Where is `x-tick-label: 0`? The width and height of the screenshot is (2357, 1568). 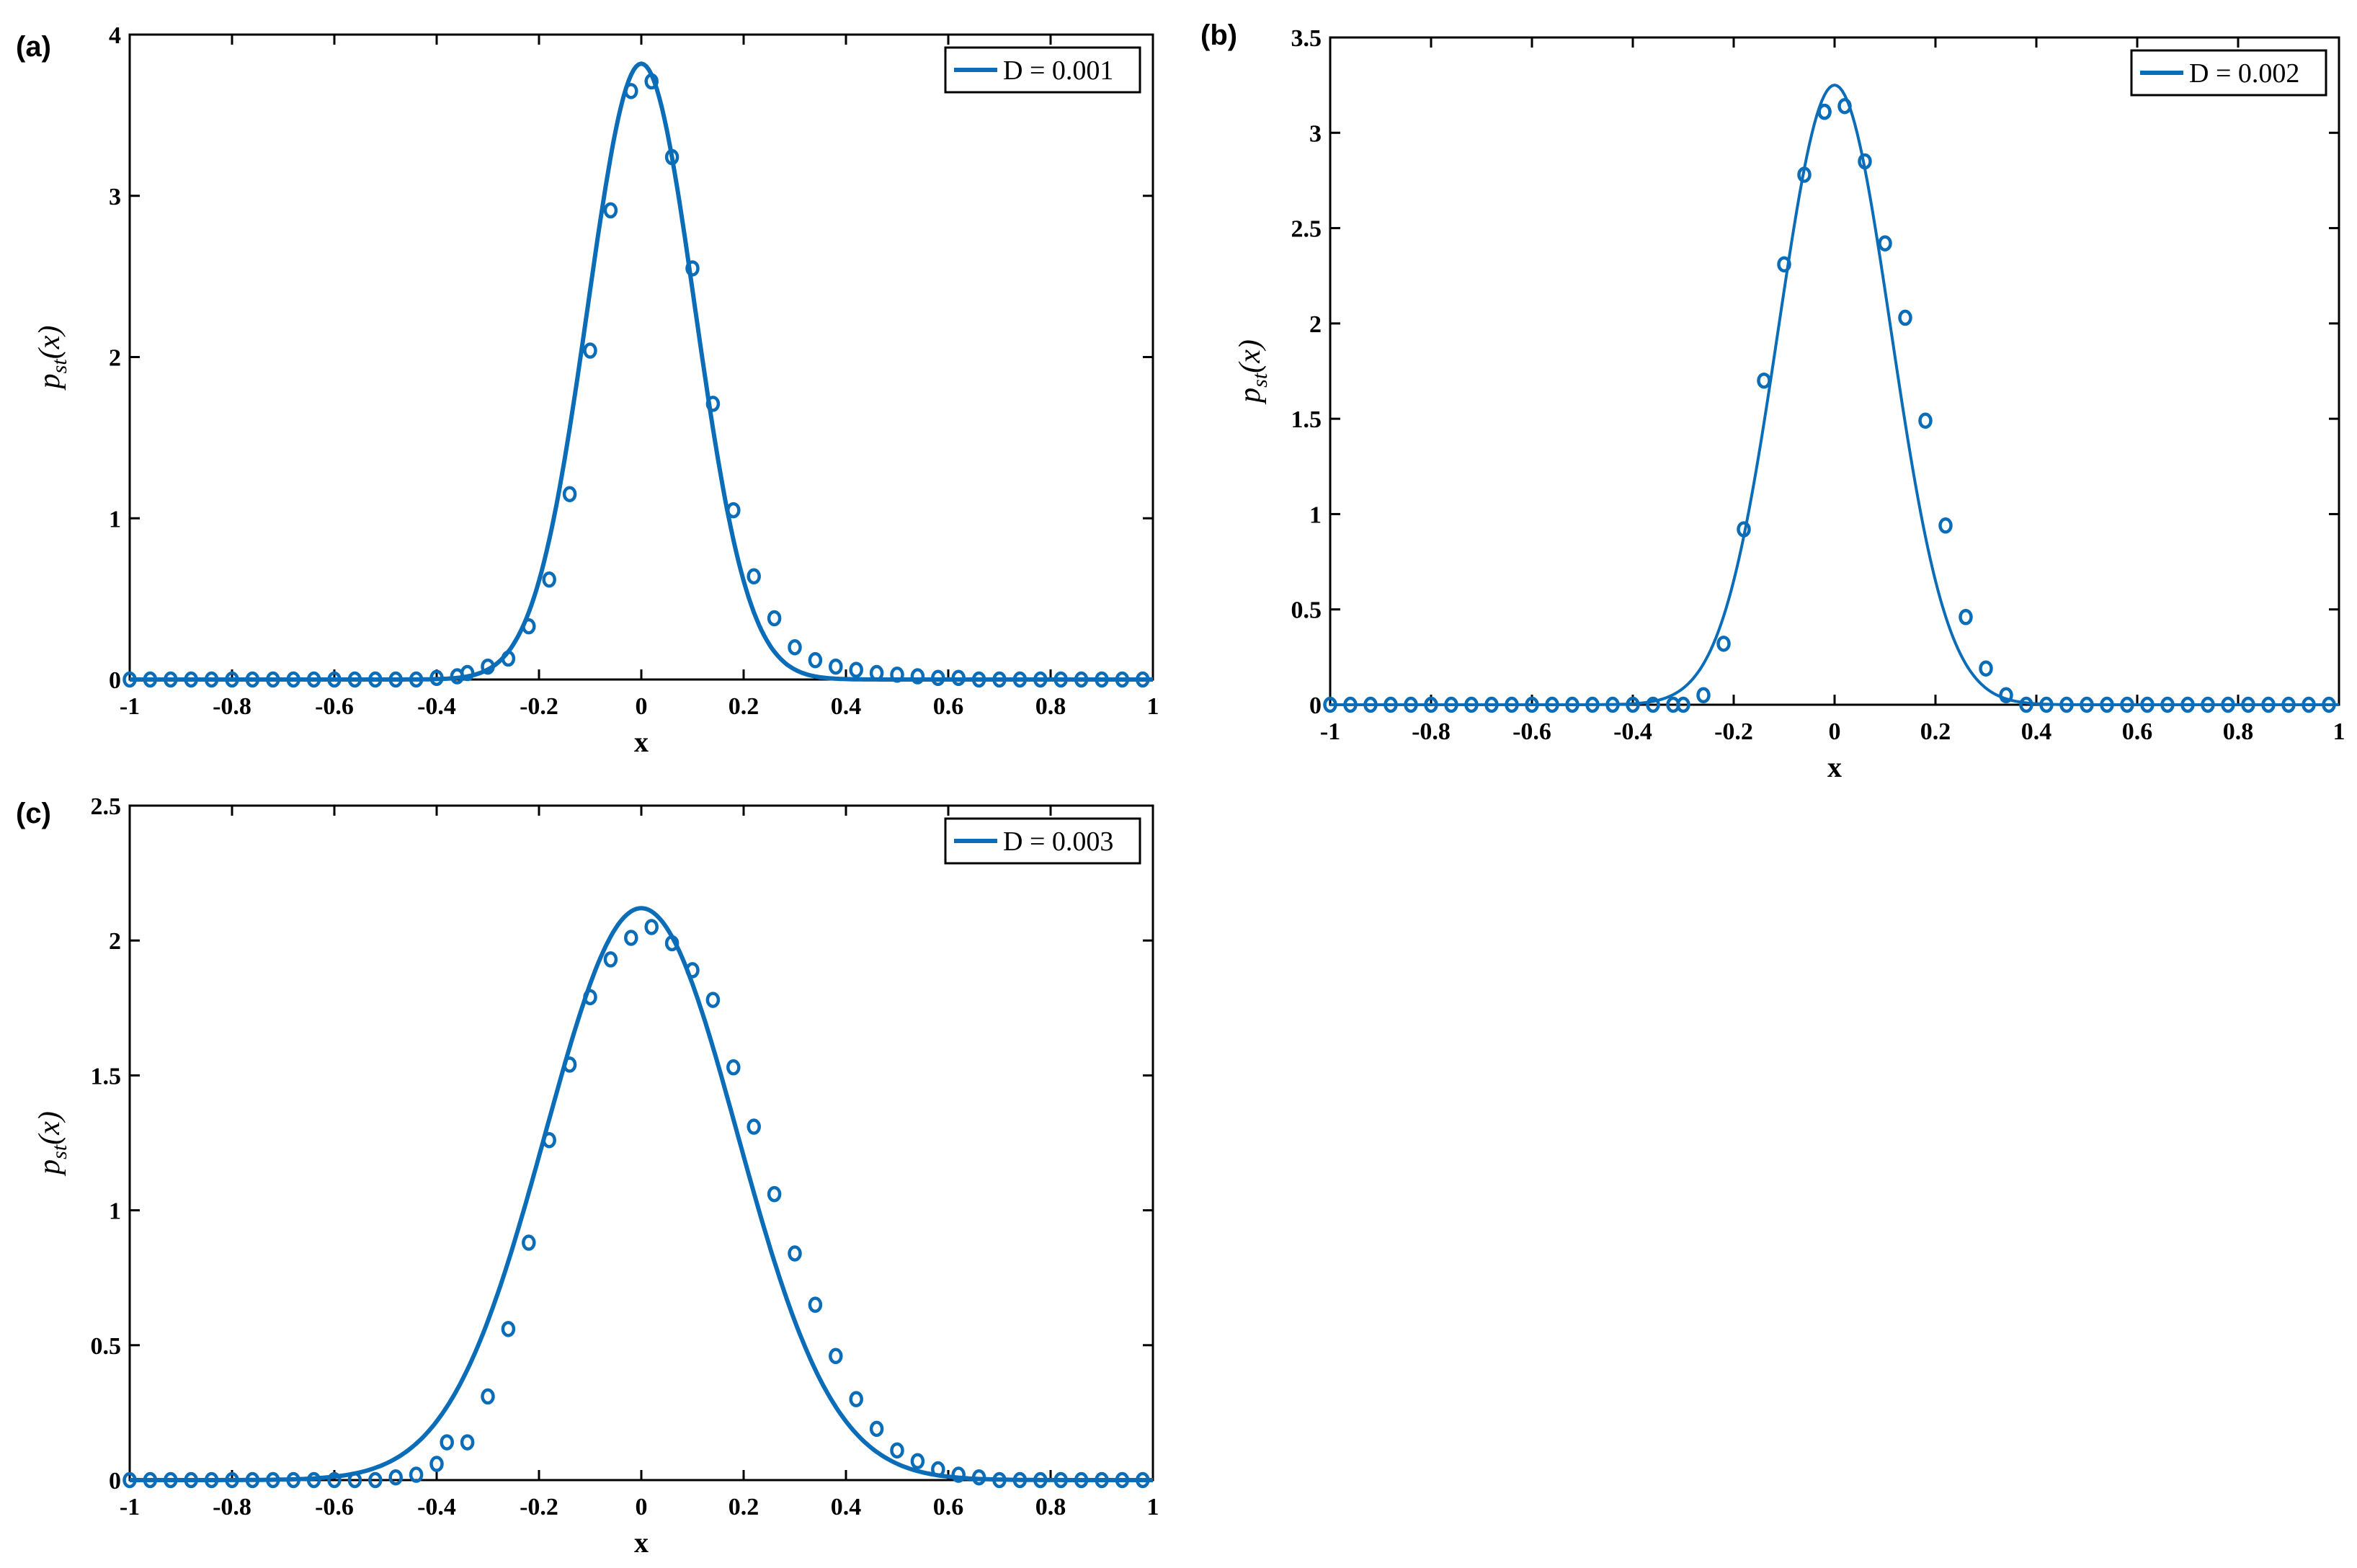 x-tick-label: 0 is located at coordinates (1835, 731).